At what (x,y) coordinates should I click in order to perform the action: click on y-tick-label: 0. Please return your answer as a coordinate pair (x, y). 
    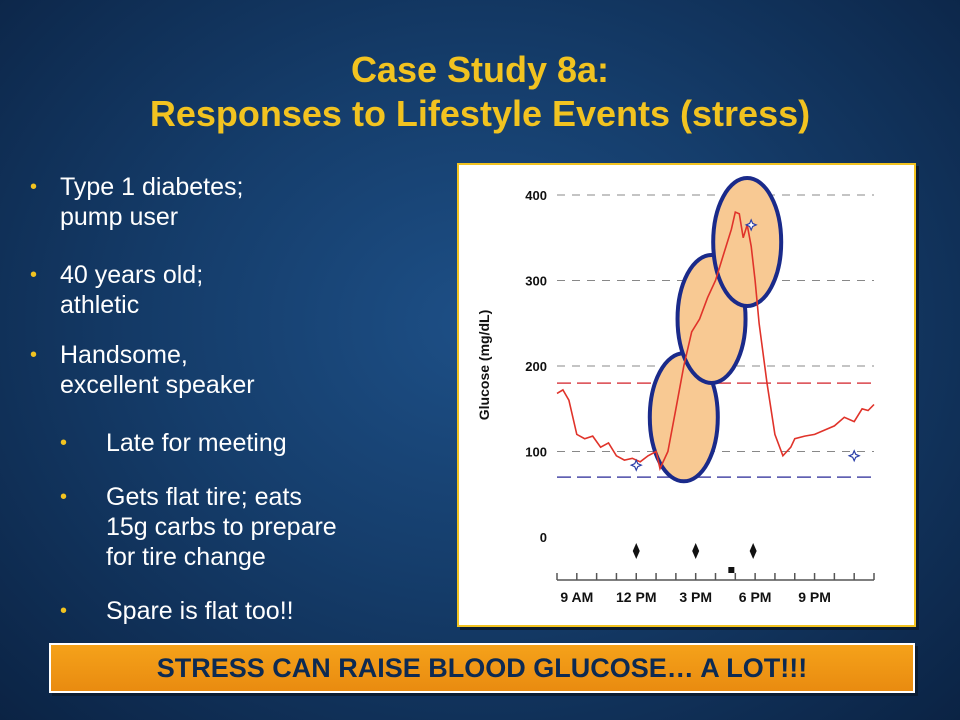
    Looking at the image, I should click on (543, 537).